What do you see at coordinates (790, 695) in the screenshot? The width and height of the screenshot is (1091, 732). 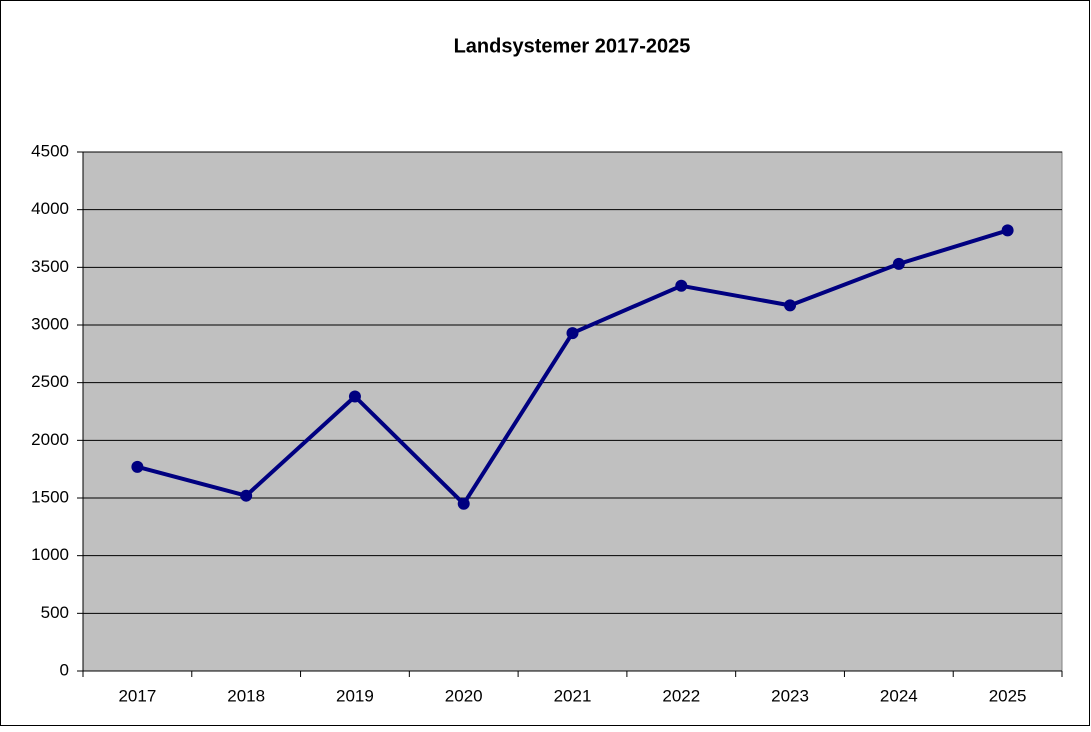 I see `x-tick-label: 2023` at bounding box center [790, 695].